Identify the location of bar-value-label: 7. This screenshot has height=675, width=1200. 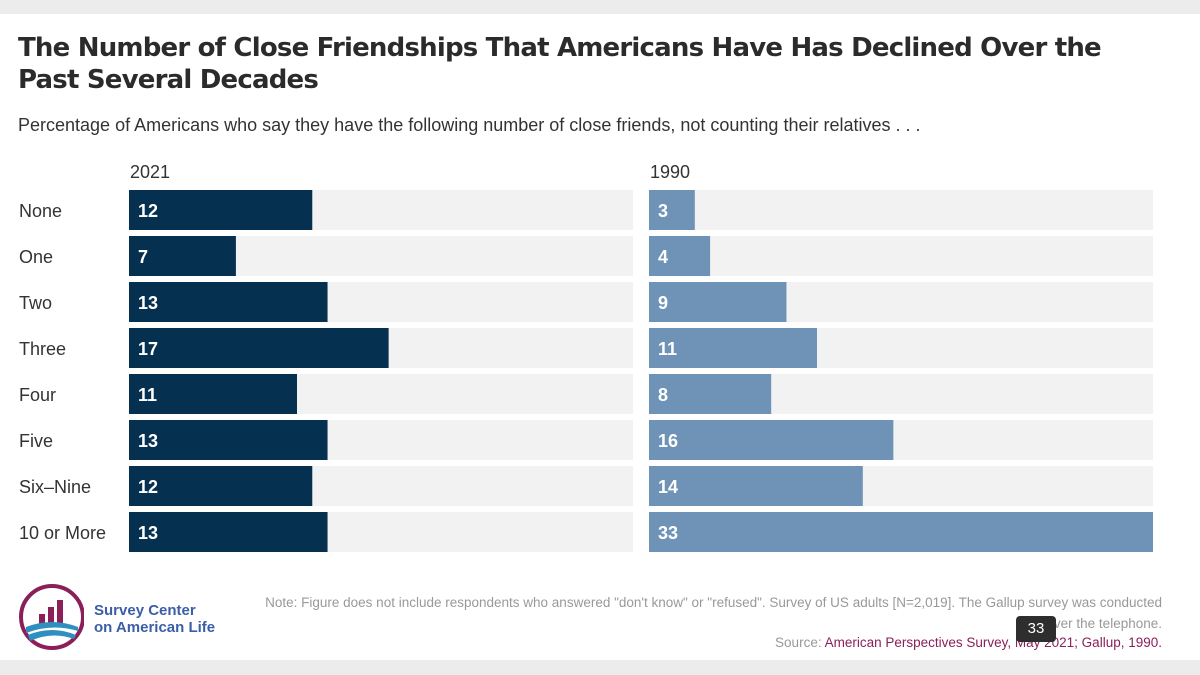
(143, 257).